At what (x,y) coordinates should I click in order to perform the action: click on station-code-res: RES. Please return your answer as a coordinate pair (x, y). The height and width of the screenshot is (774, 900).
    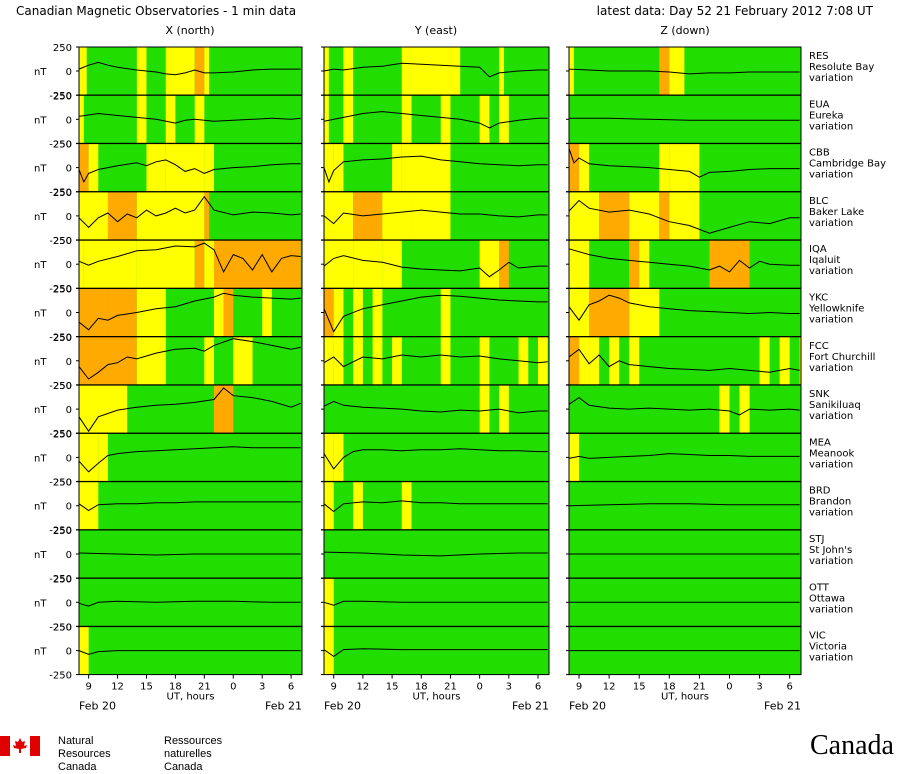
    Looking at the image, I should click on (819, 56).